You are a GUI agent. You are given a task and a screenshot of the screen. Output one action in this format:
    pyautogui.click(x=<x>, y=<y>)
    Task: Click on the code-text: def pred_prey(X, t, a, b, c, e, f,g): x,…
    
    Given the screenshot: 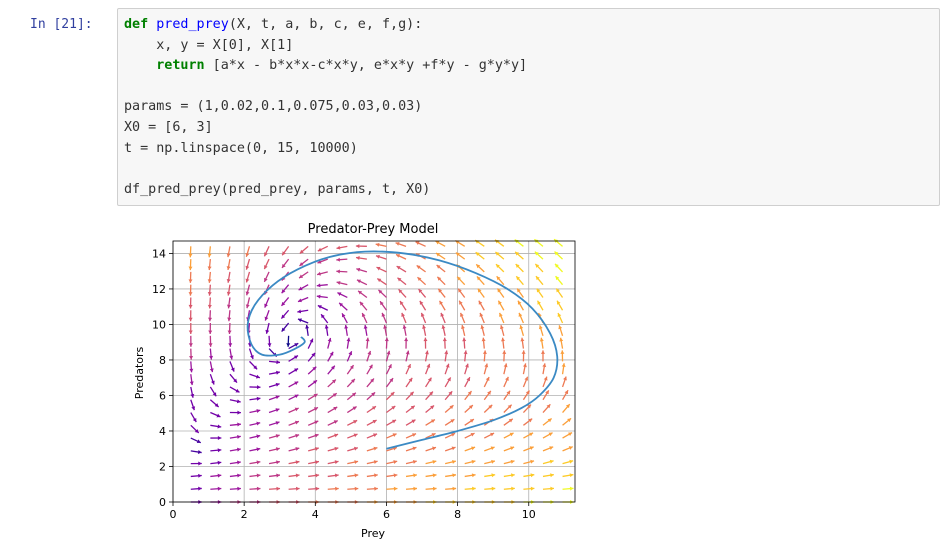 What is the action you would take?
    pyautogui.click(x=325, y=107)
    